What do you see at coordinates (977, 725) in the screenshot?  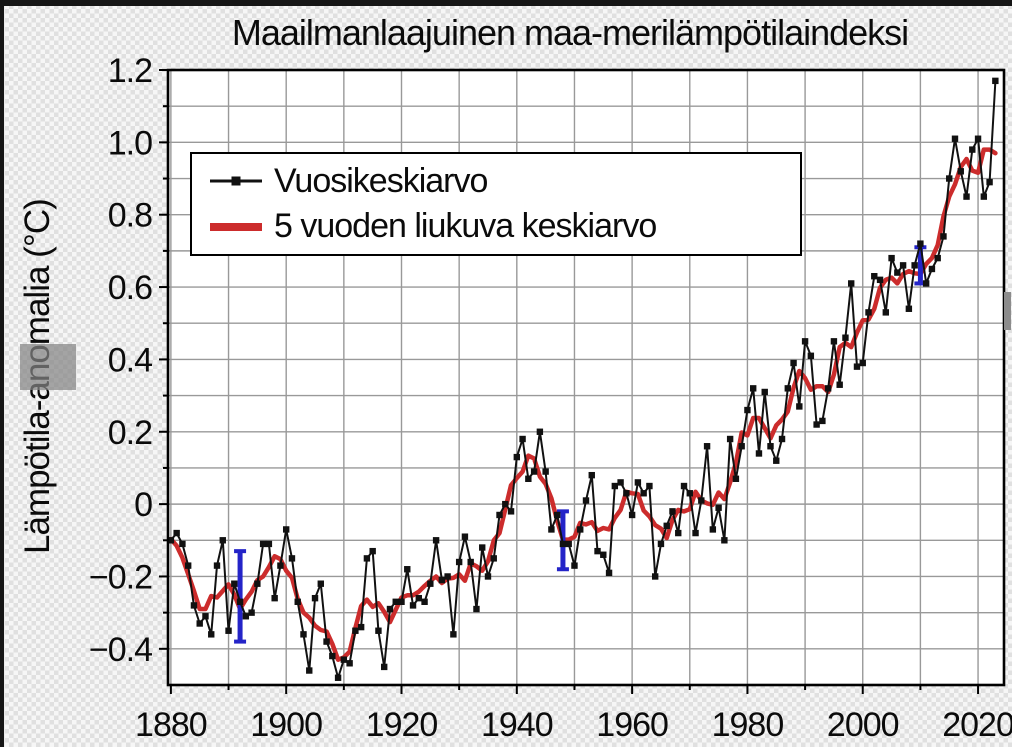 I see `x-tick-label: 2020` at bounding box center [977, 725].